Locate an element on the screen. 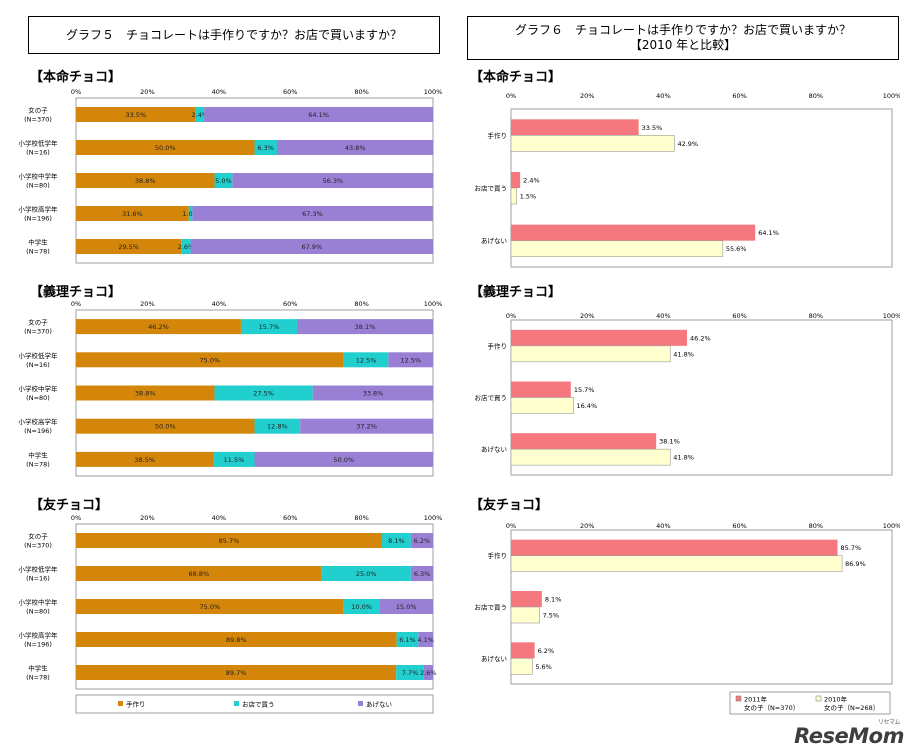 Image resolution: width=918 pixels, height=754 pixels. data-label: 68.8% is located at coordinates (198, 574).